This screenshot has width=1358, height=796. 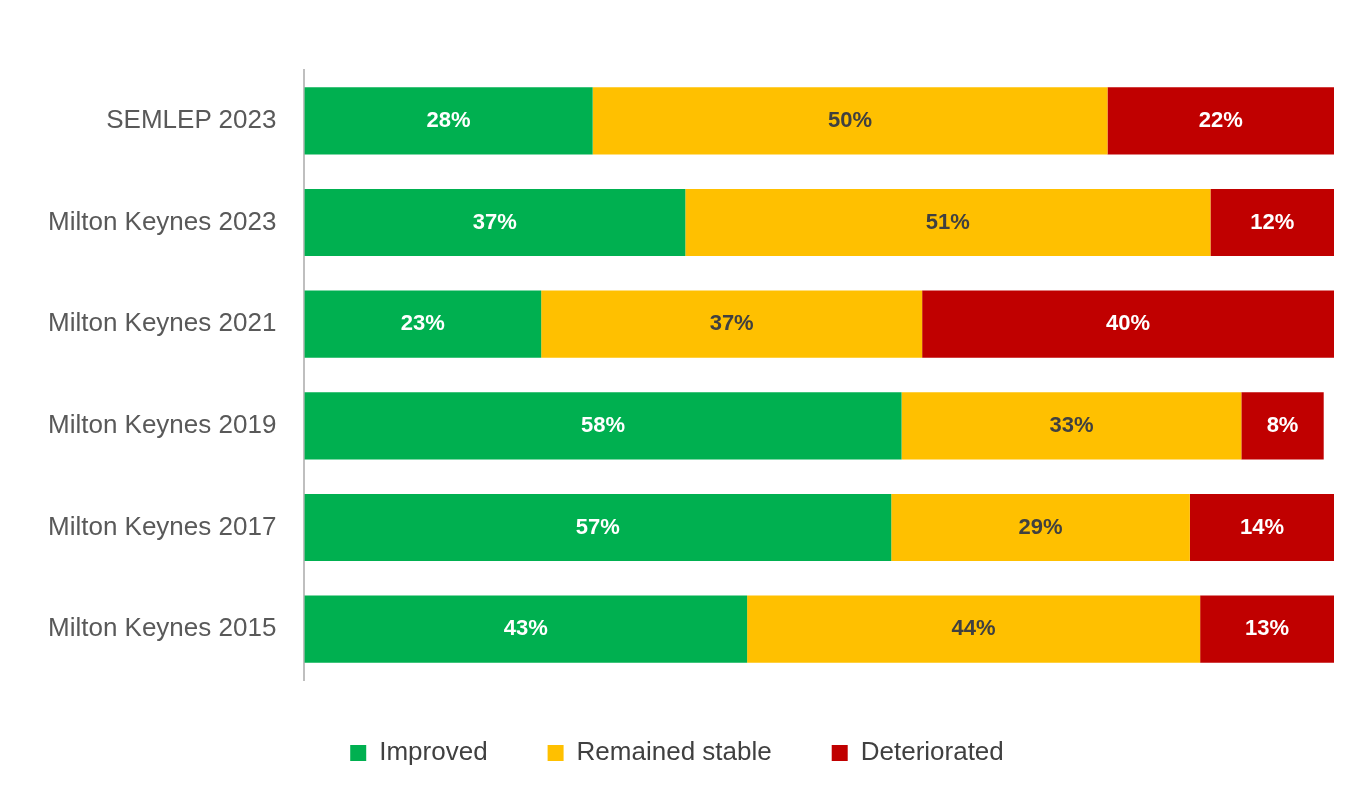 I want to click on legend-label: Deteriorated, so click(x=932, y=751).